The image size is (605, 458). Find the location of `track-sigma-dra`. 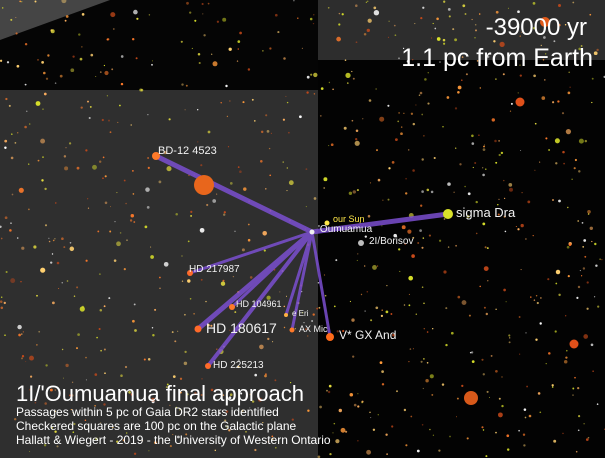

track-sigma-dra is located at coordinates (380, 223).